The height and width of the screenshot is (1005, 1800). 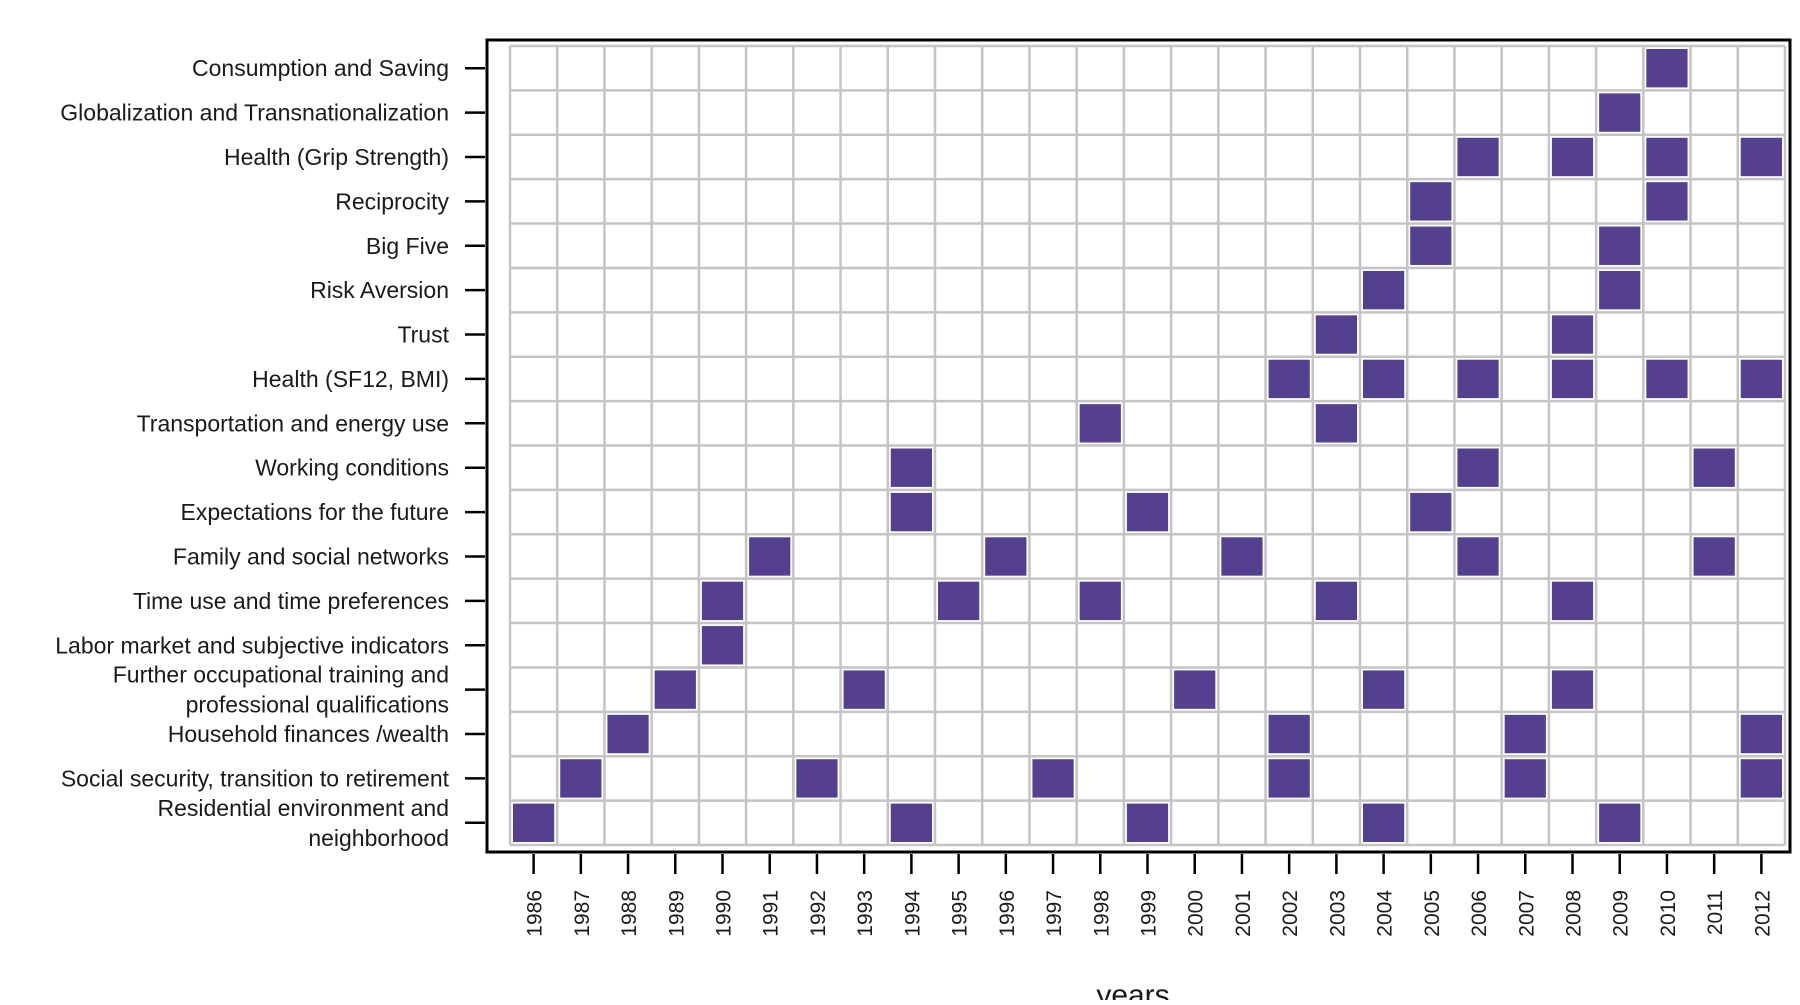 I want to click on cell-8-2003, so click(x=1336, y=423).